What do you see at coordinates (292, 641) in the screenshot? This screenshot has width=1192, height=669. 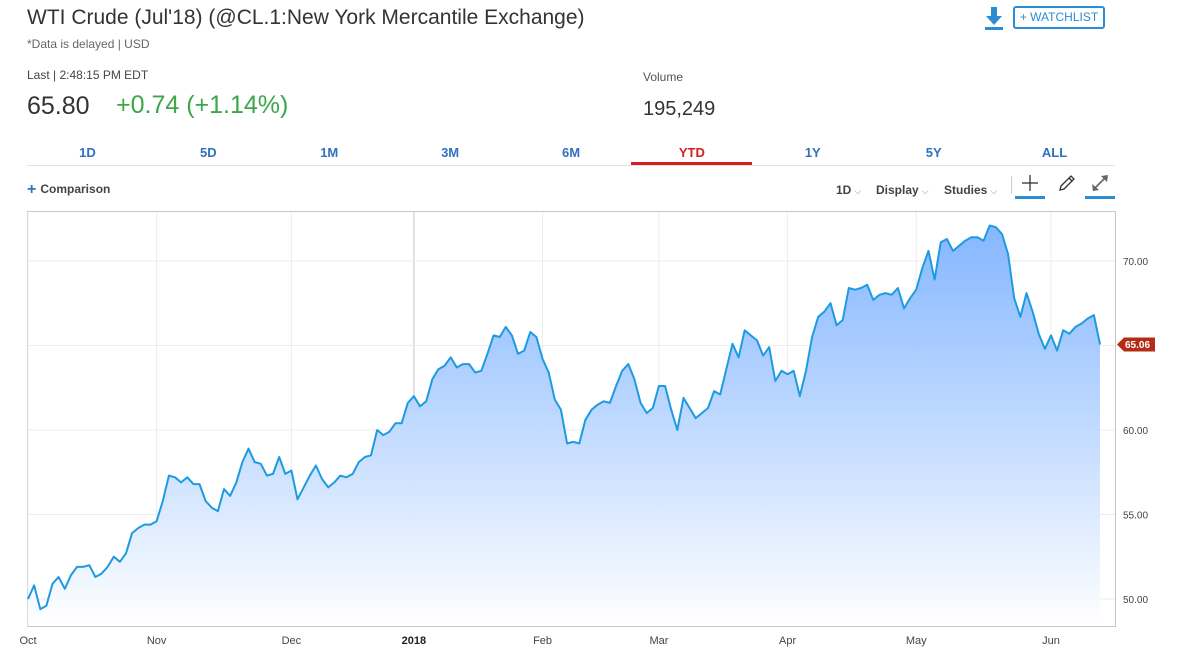 I see `x-tick-label: Dec` at bounding box center [292, 641].